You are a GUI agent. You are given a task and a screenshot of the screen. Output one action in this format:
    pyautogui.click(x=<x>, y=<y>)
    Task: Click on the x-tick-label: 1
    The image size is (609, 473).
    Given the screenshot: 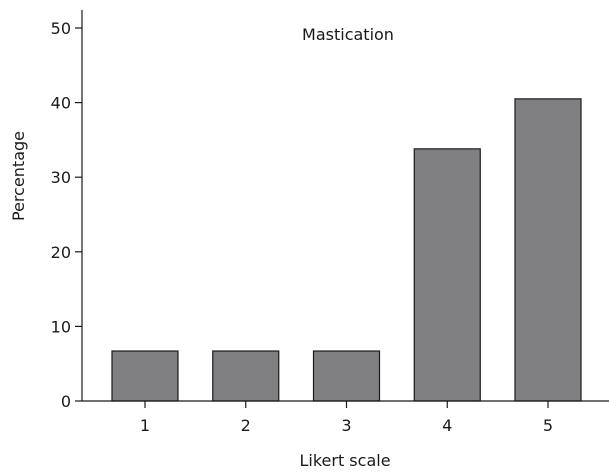 What is the action you would take?
    pyautogui.click(x=145, y=425)
    